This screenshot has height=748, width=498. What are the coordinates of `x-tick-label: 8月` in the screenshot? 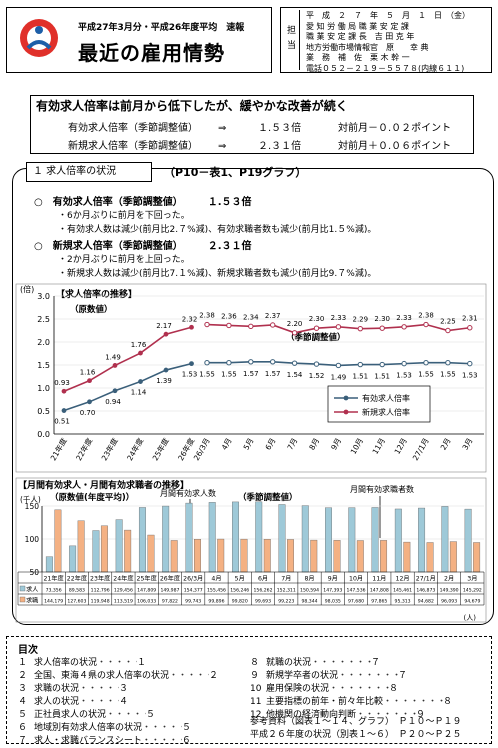 It's located at (314, 444).